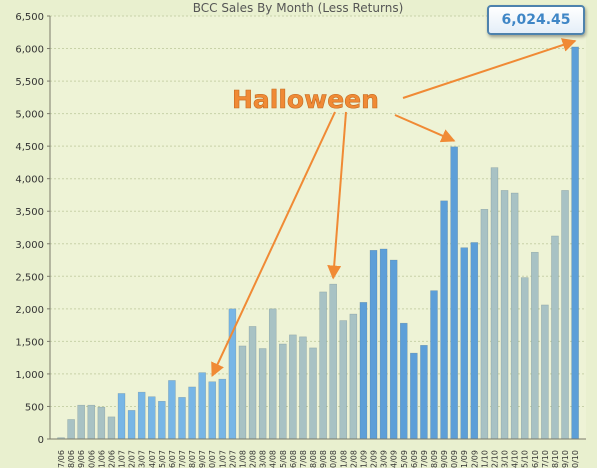  What do you see at coordinates (162, 459) in the screenshot?
I see `x-tick-label: 5/07` at bounding box center [162, 459].